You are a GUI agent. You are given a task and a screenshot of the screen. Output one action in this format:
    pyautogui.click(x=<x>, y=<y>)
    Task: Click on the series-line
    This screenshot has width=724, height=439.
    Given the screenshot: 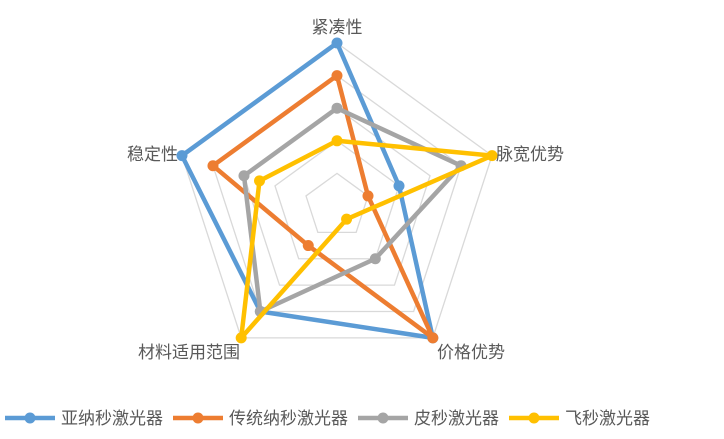 What is the action you would take?
    pyautogui.click(x=352, y=209)
    